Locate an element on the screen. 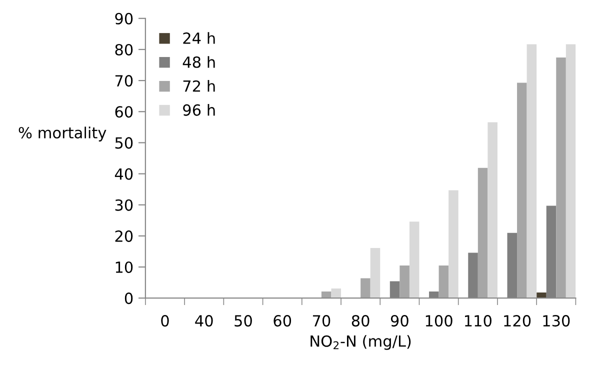 This screenshot has height=368, width=606. x-tick-label: 80 is located at coordinates (361, 321).